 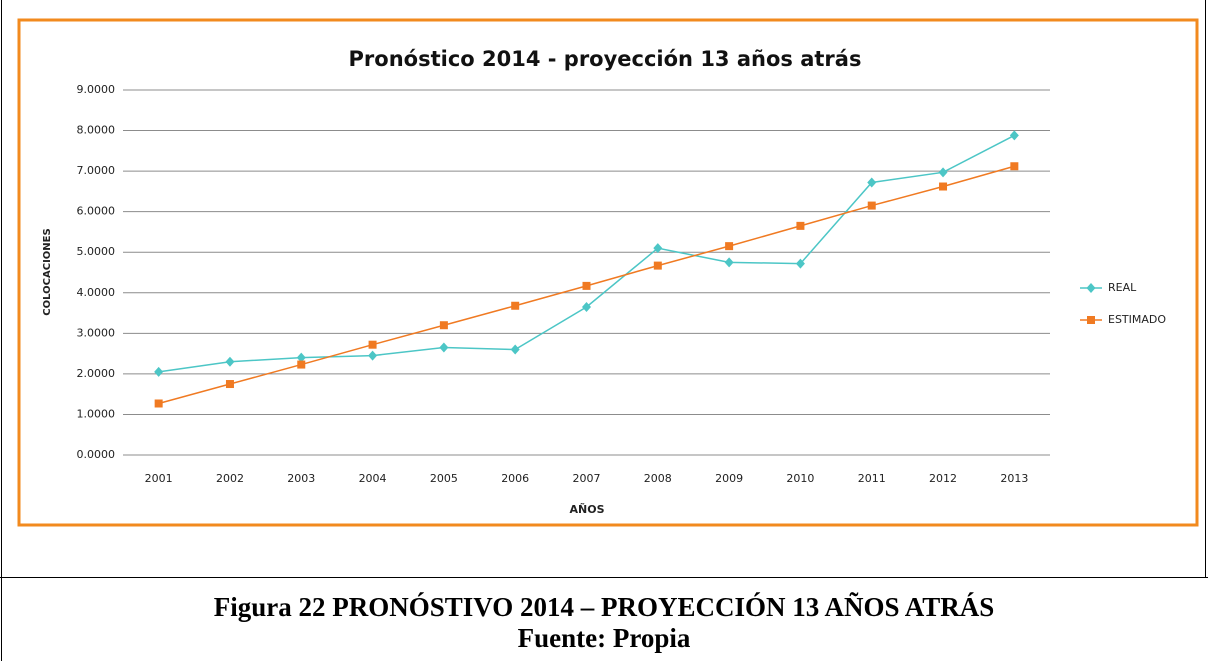 What do you see at coordinates (96, 170) in the screenshot?
I see `y-tick-label: 7.0000` at bounding box center [96, 170].